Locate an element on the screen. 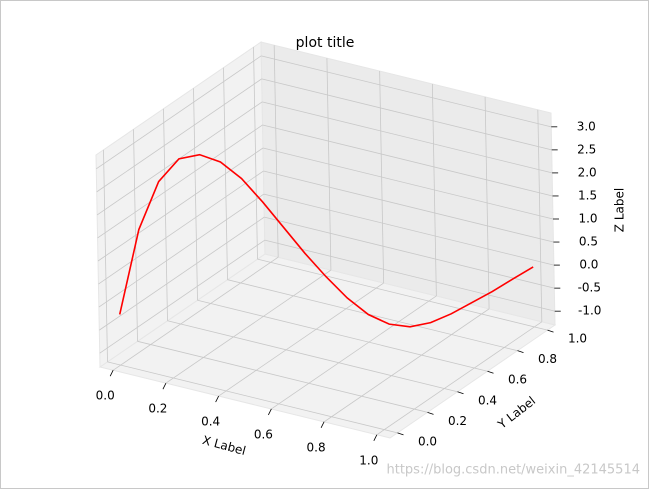 The height and width of the screenshot is (489, 649). chart-title: plot title is located at coordinates (325, 43).